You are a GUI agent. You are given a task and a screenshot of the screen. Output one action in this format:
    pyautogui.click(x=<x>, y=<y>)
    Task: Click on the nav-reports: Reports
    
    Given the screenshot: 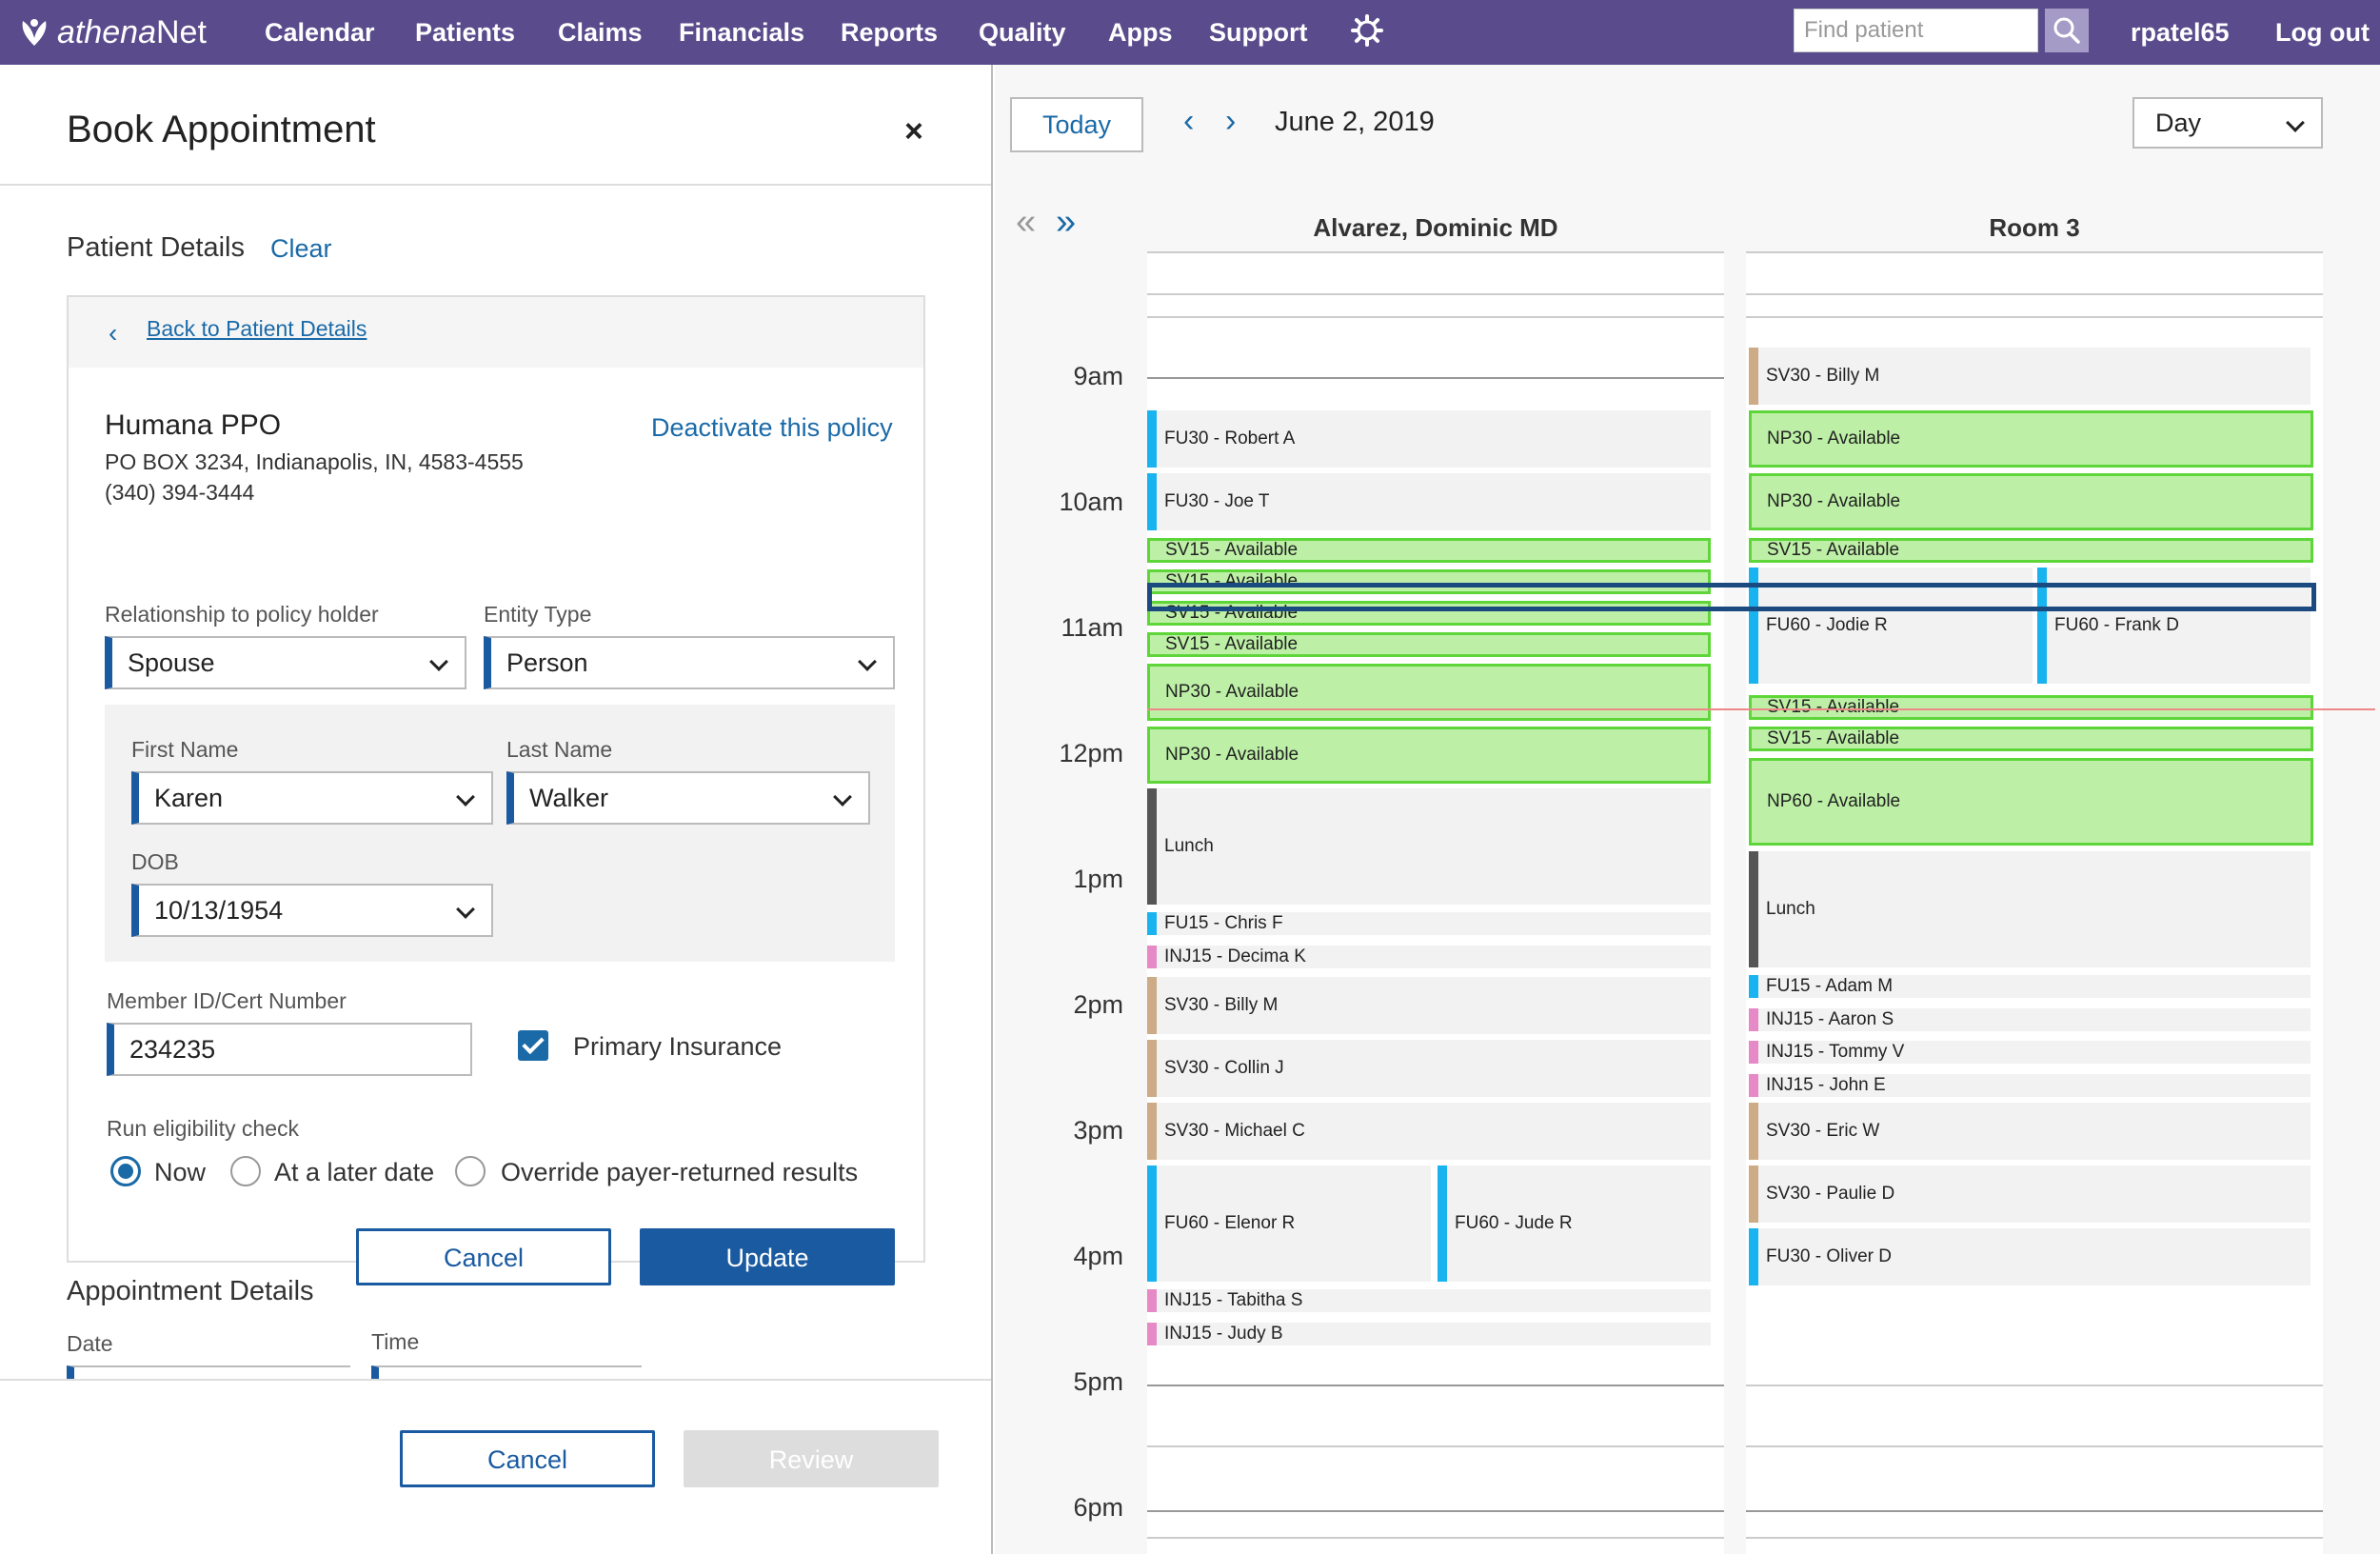 What is the action you would take?
    pyautogui.click(x=890, y=32)
    